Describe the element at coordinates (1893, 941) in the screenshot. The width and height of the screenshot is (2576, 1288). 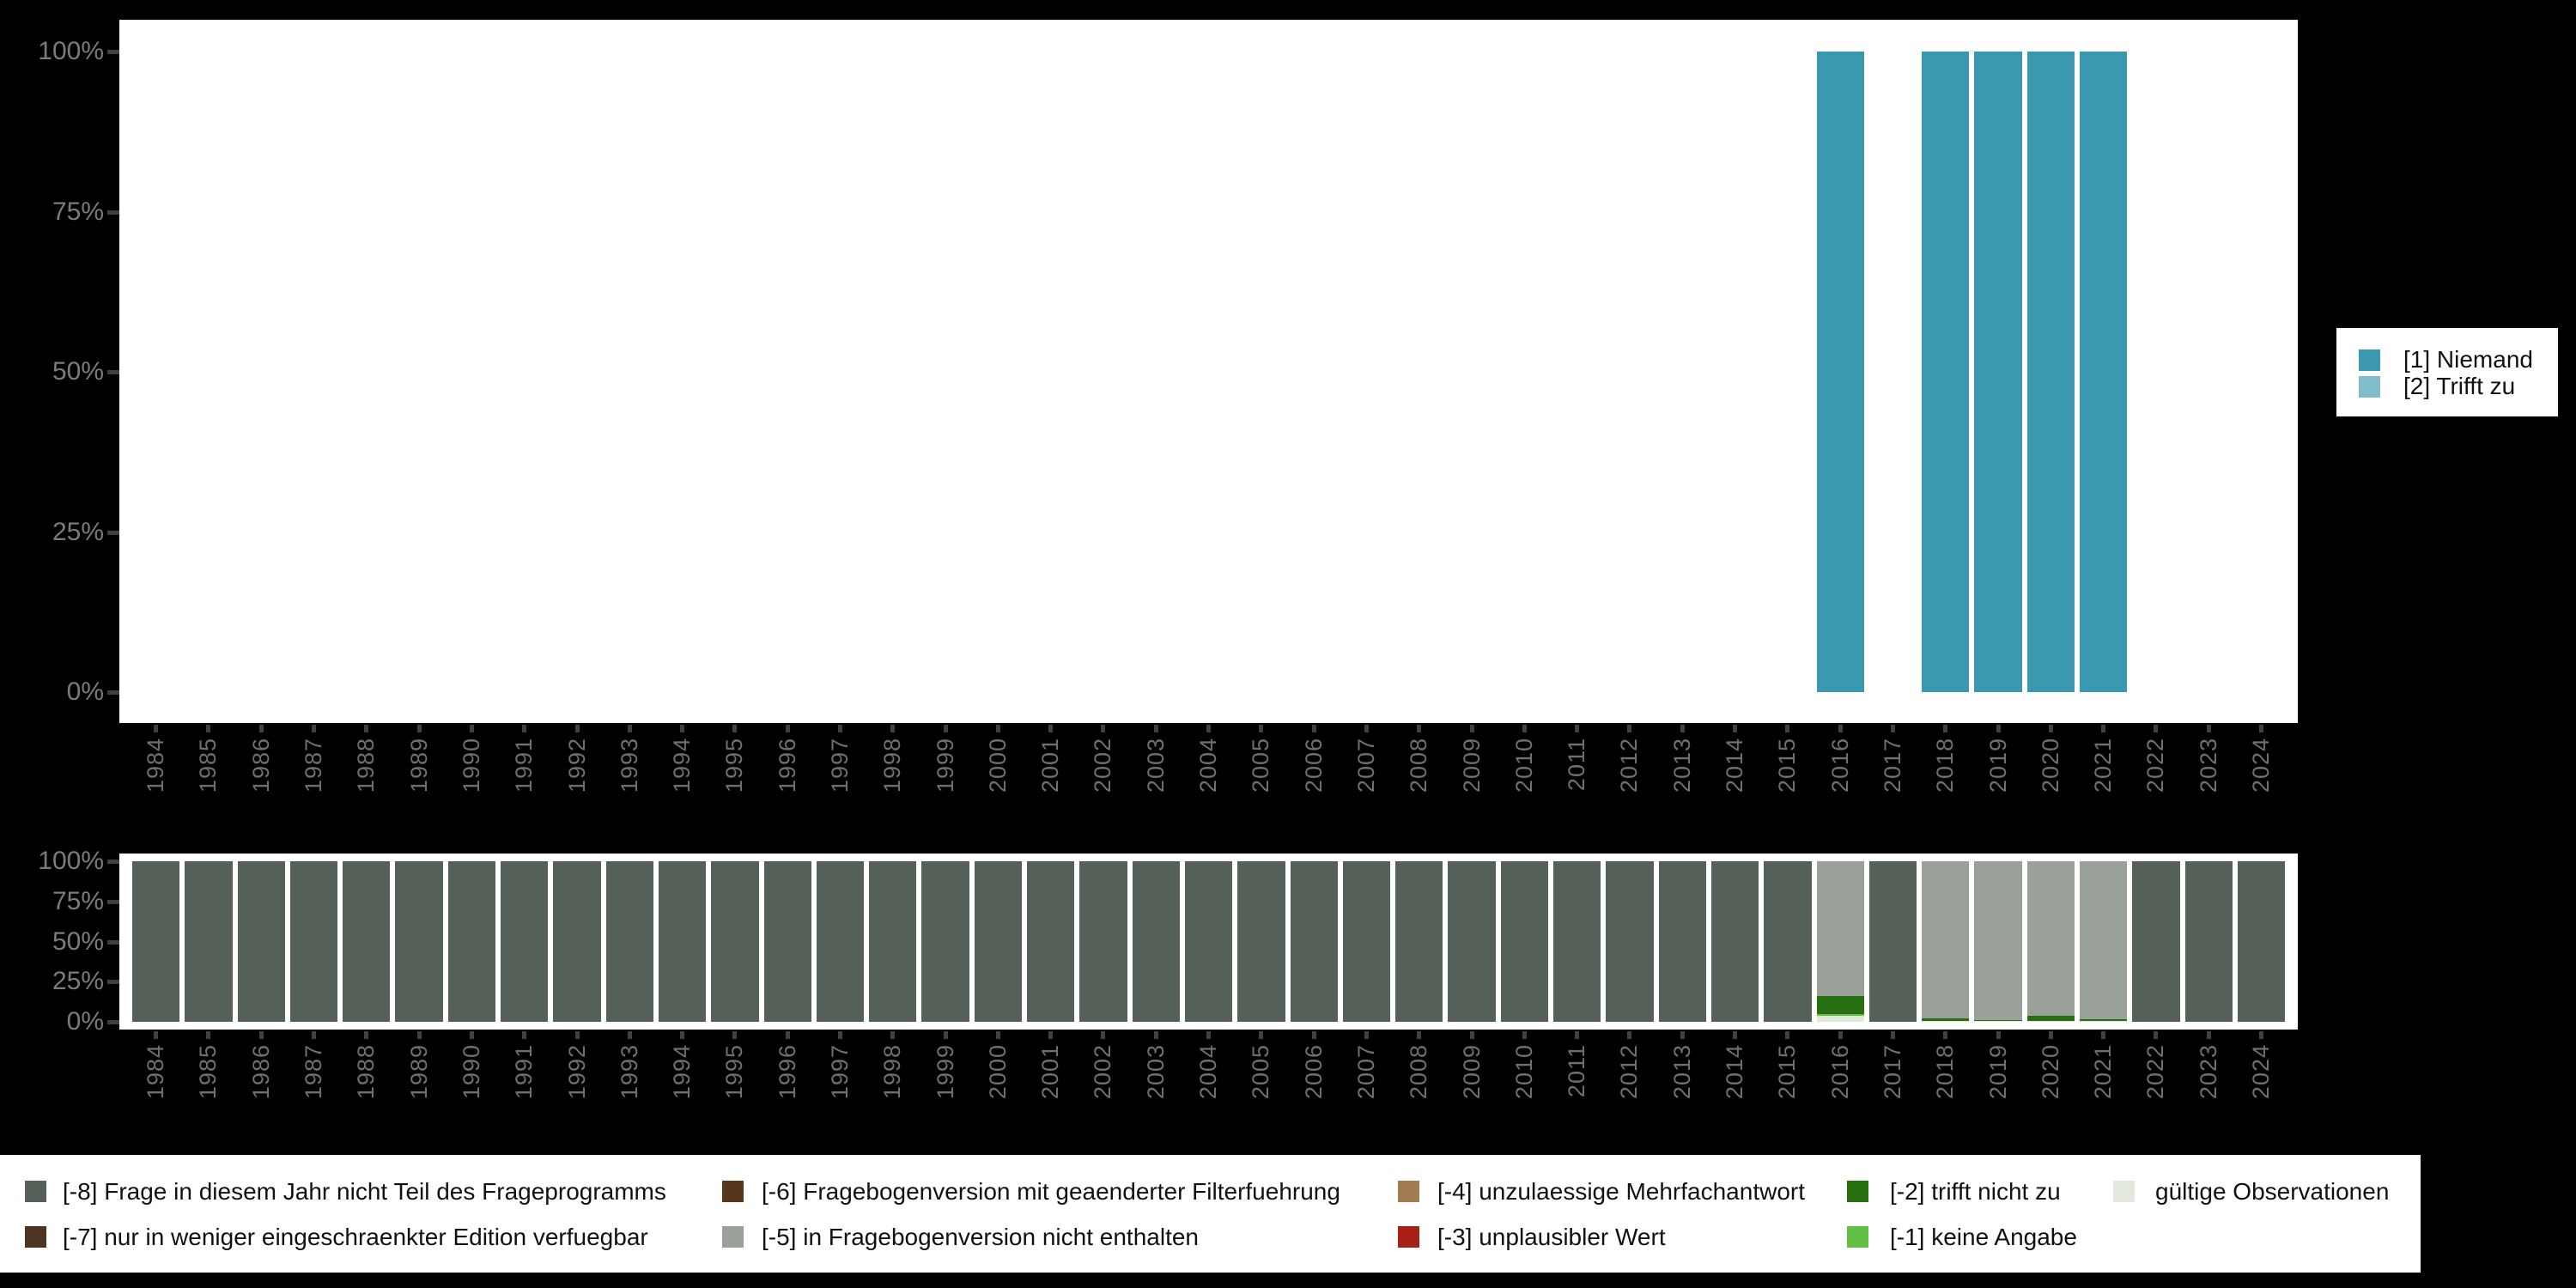
I see `bar-2017` at that location.